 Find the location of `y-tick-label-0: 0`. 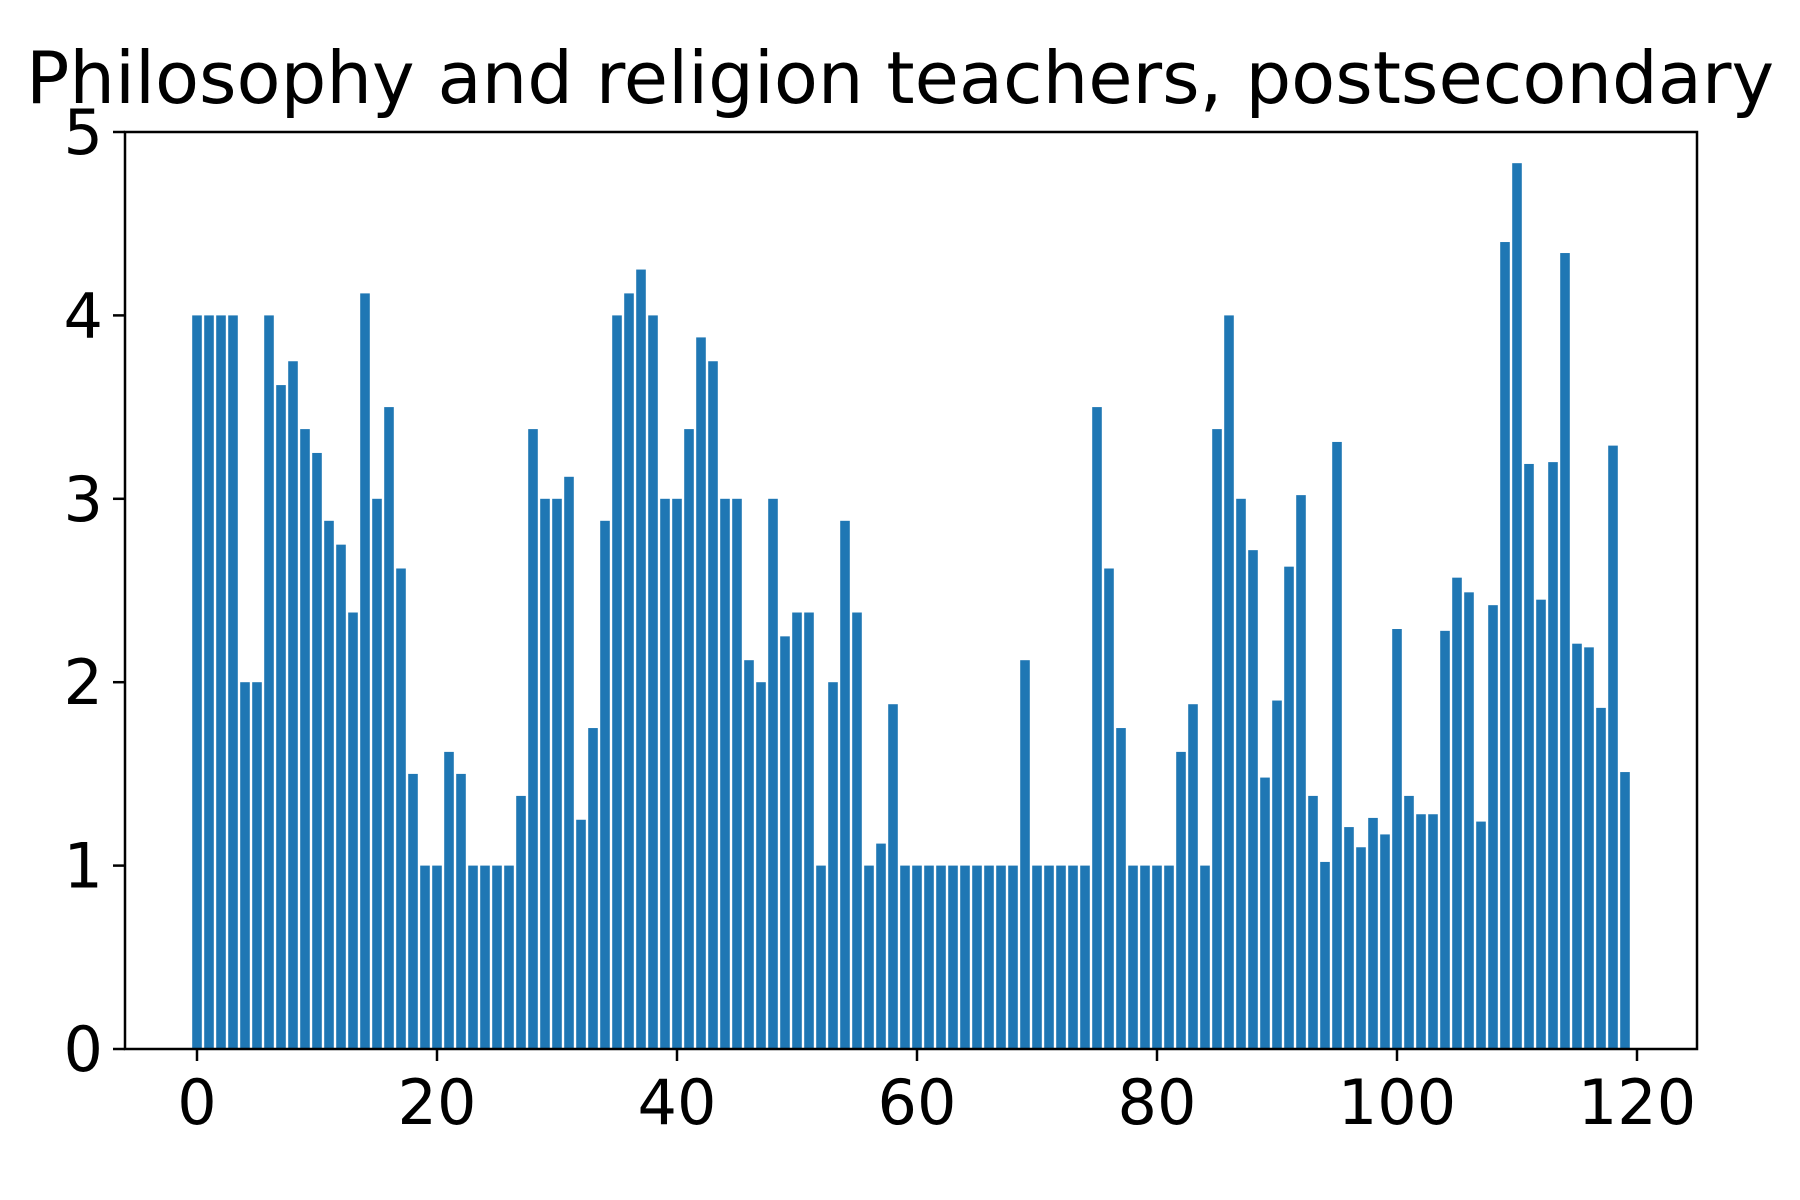

y-tick-label-0: 0 is located at coordinates (83, 1049).